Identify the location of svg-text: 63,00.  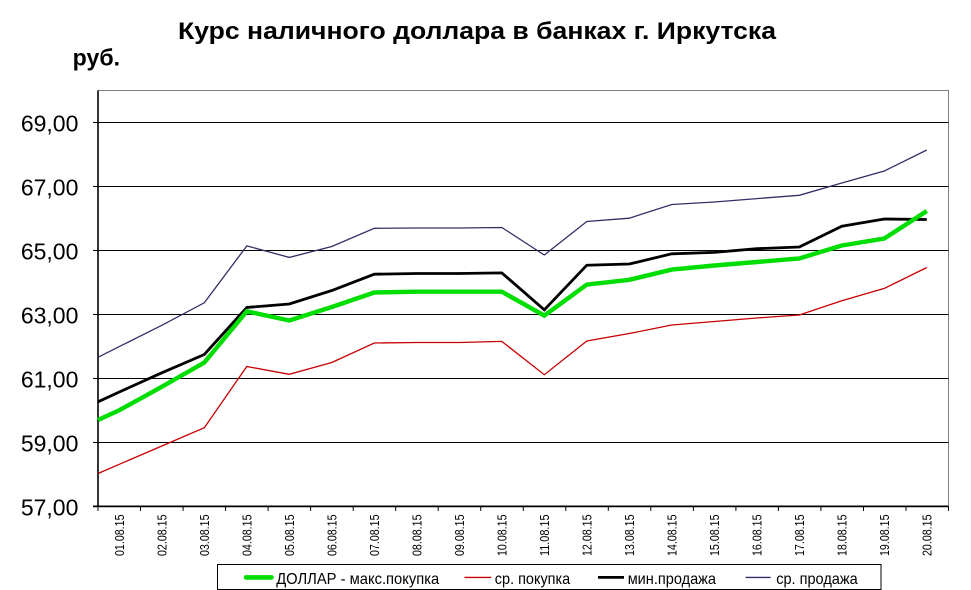
(50, 316).